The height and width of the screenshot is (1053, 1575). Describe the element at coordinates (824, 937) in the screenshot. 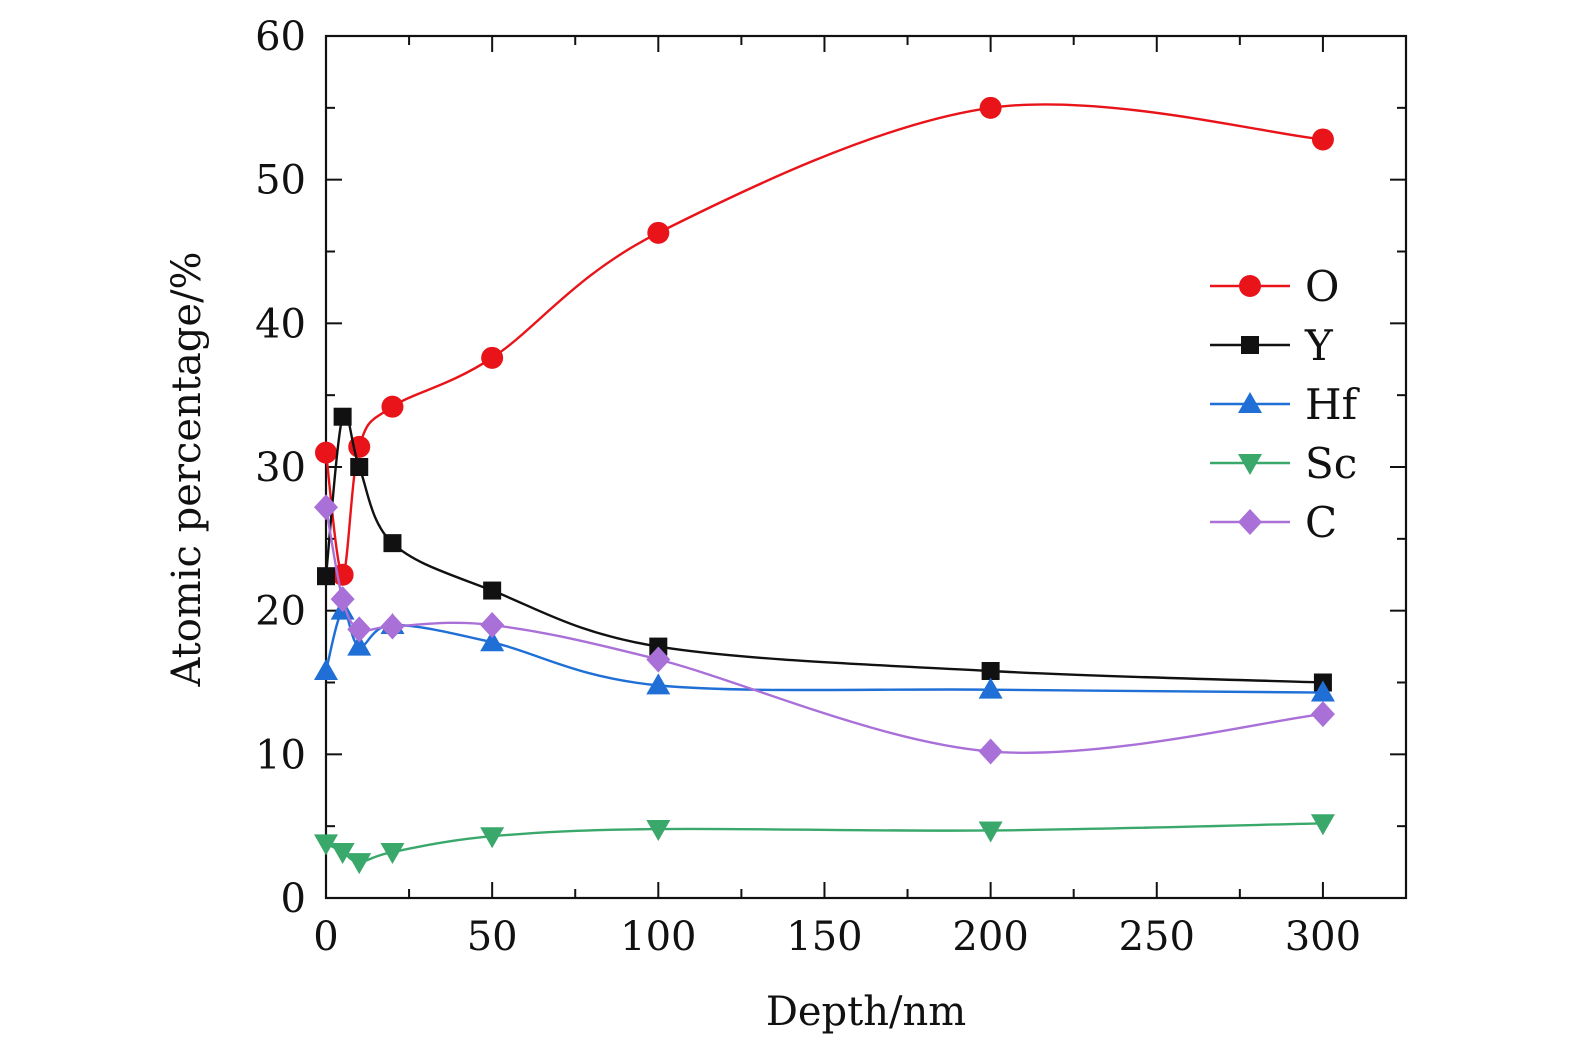

I see `x-tick-label: 150` at that location.